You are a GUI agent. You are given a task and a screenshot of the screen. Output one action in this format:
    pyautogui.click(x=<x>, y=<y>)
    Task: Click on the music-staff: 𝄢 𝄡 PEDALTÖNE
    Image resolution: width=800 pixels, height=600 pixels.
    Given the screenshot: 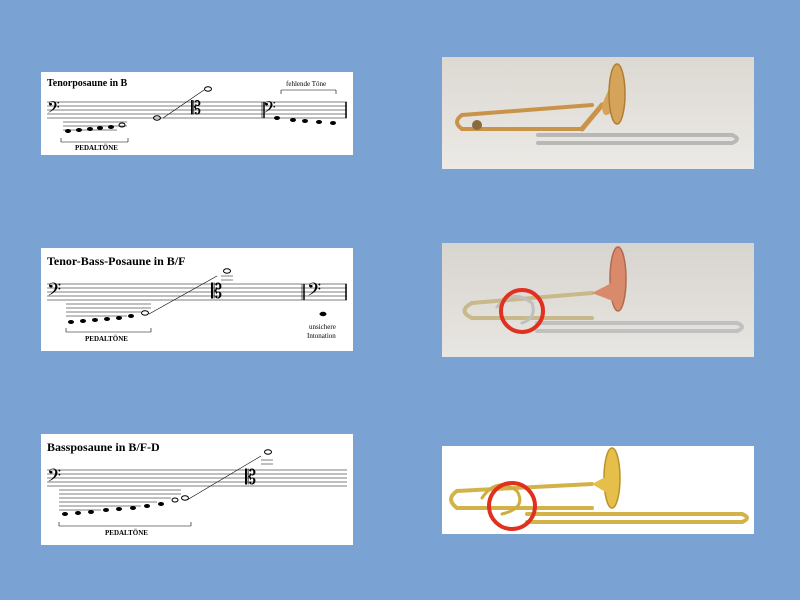 What is the action you would take?
    pyautogui.click(x=197, y=493)
    